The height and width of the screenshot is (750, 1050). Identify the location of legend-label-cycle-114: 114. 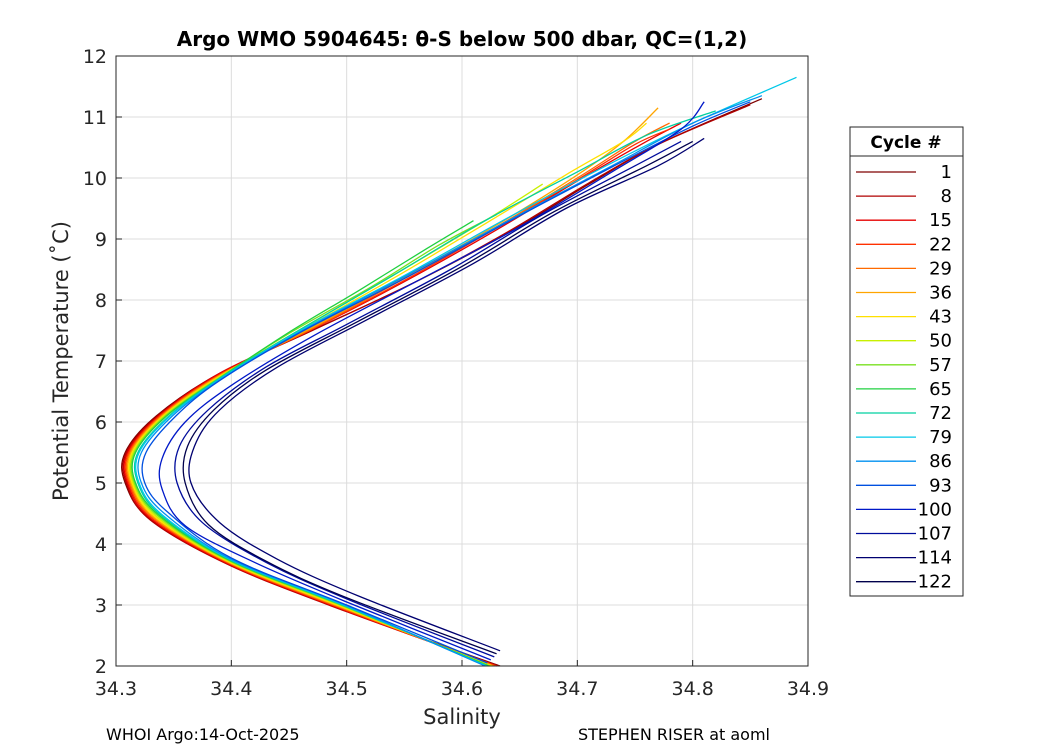
(935, 558).